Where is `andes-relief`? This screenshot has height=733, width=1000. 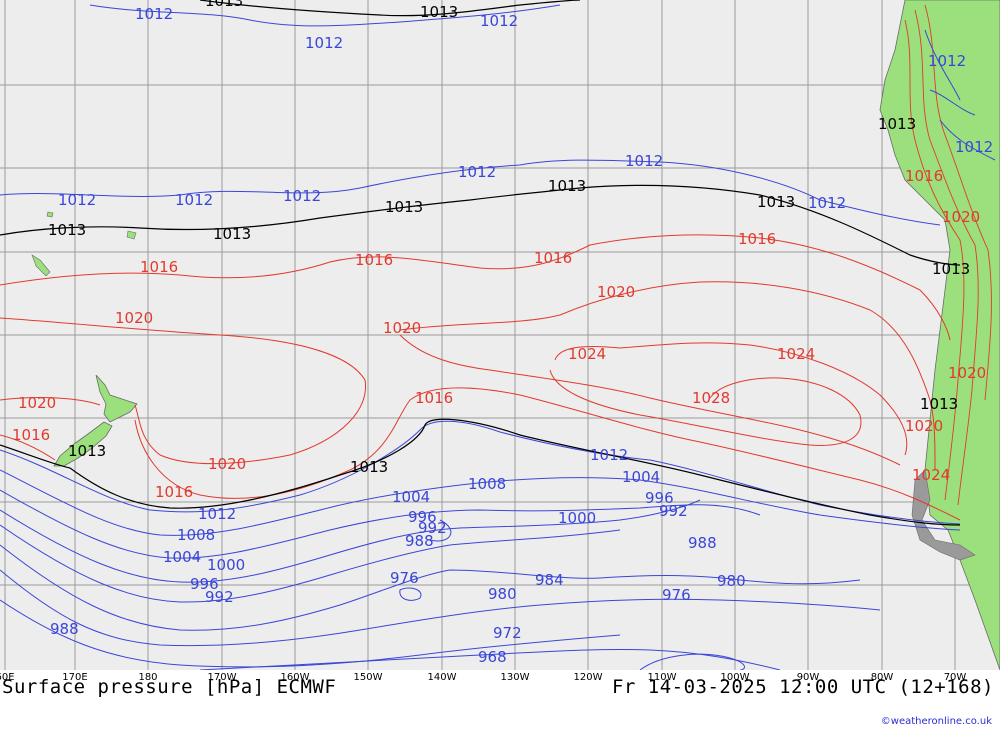 andes-relief is located at coordinates (948, 255).